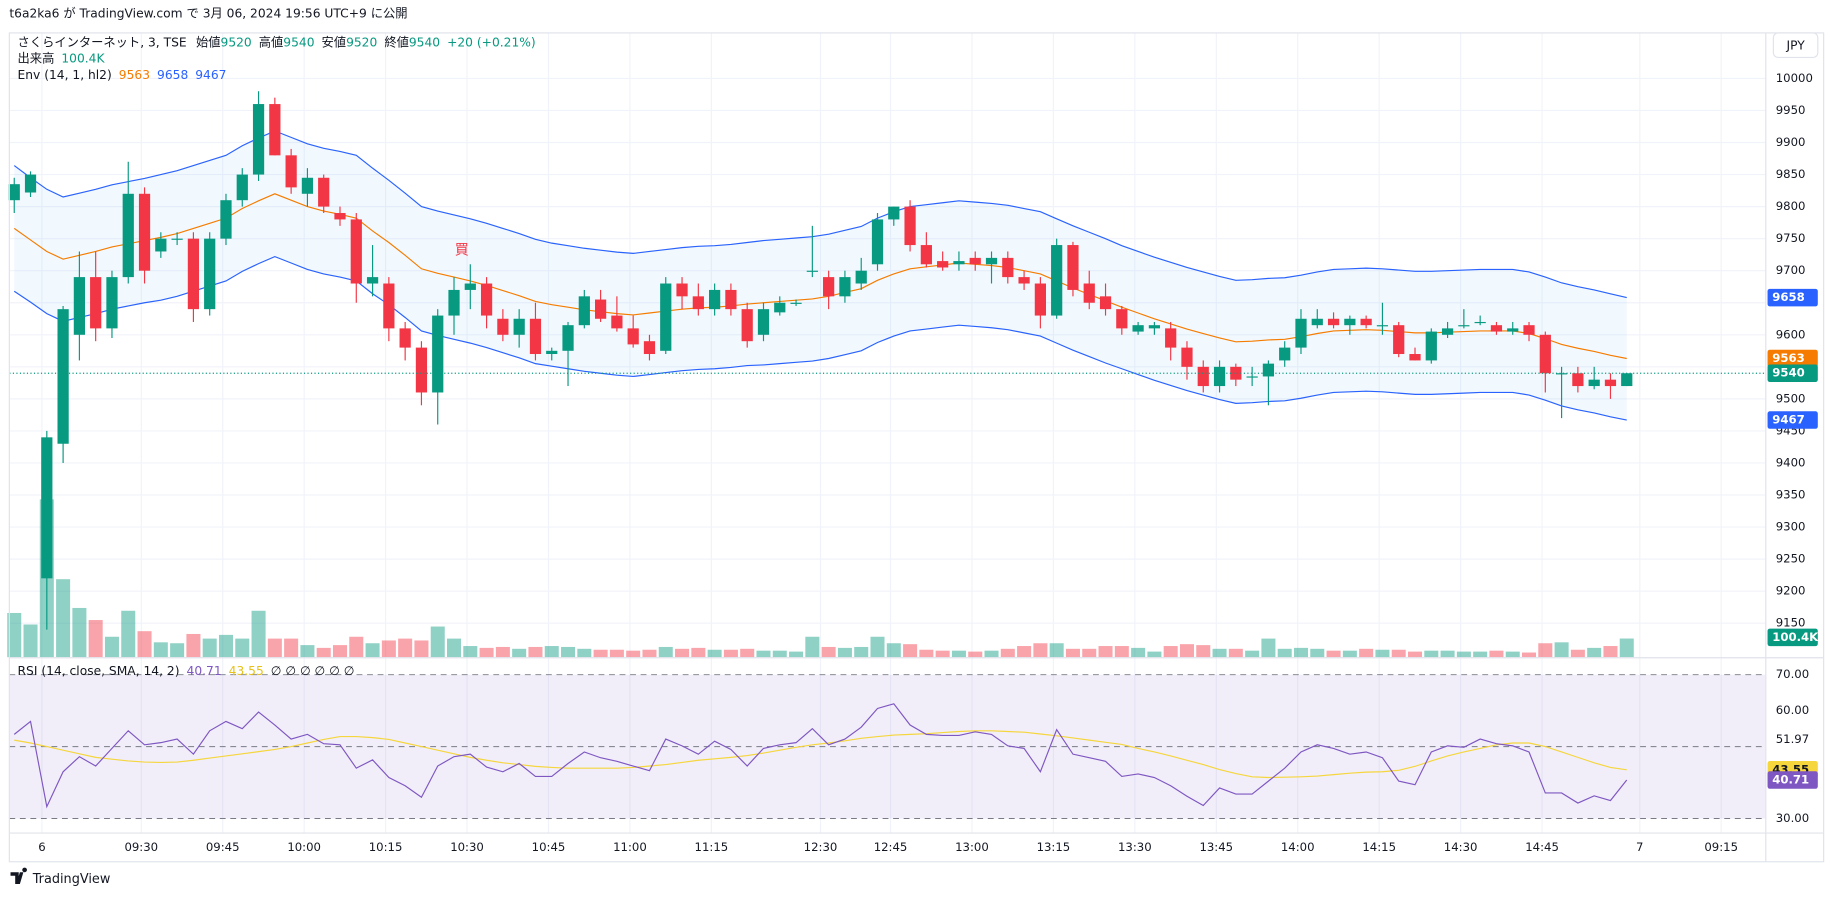  What do you see at coordinates (1795, 637) in the screenshot?
I see `price-badge-label: 100.4K` at bounding box center [1795, 637].